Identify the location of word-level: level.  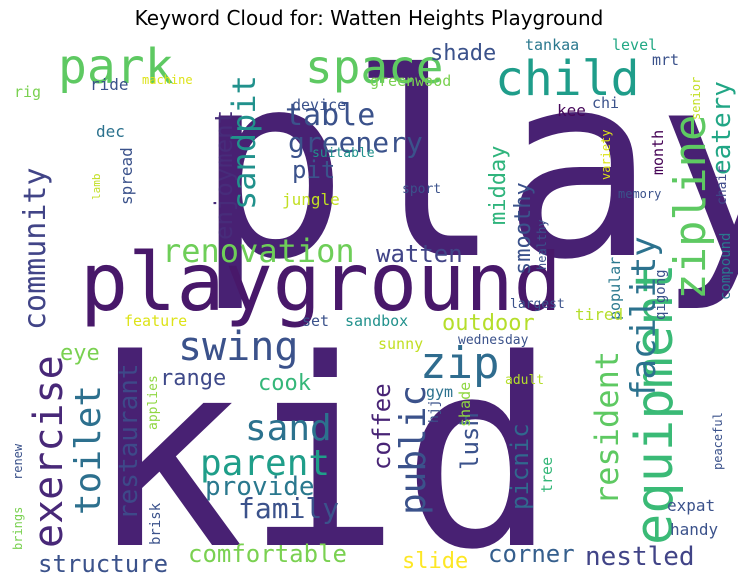
(634, 45).